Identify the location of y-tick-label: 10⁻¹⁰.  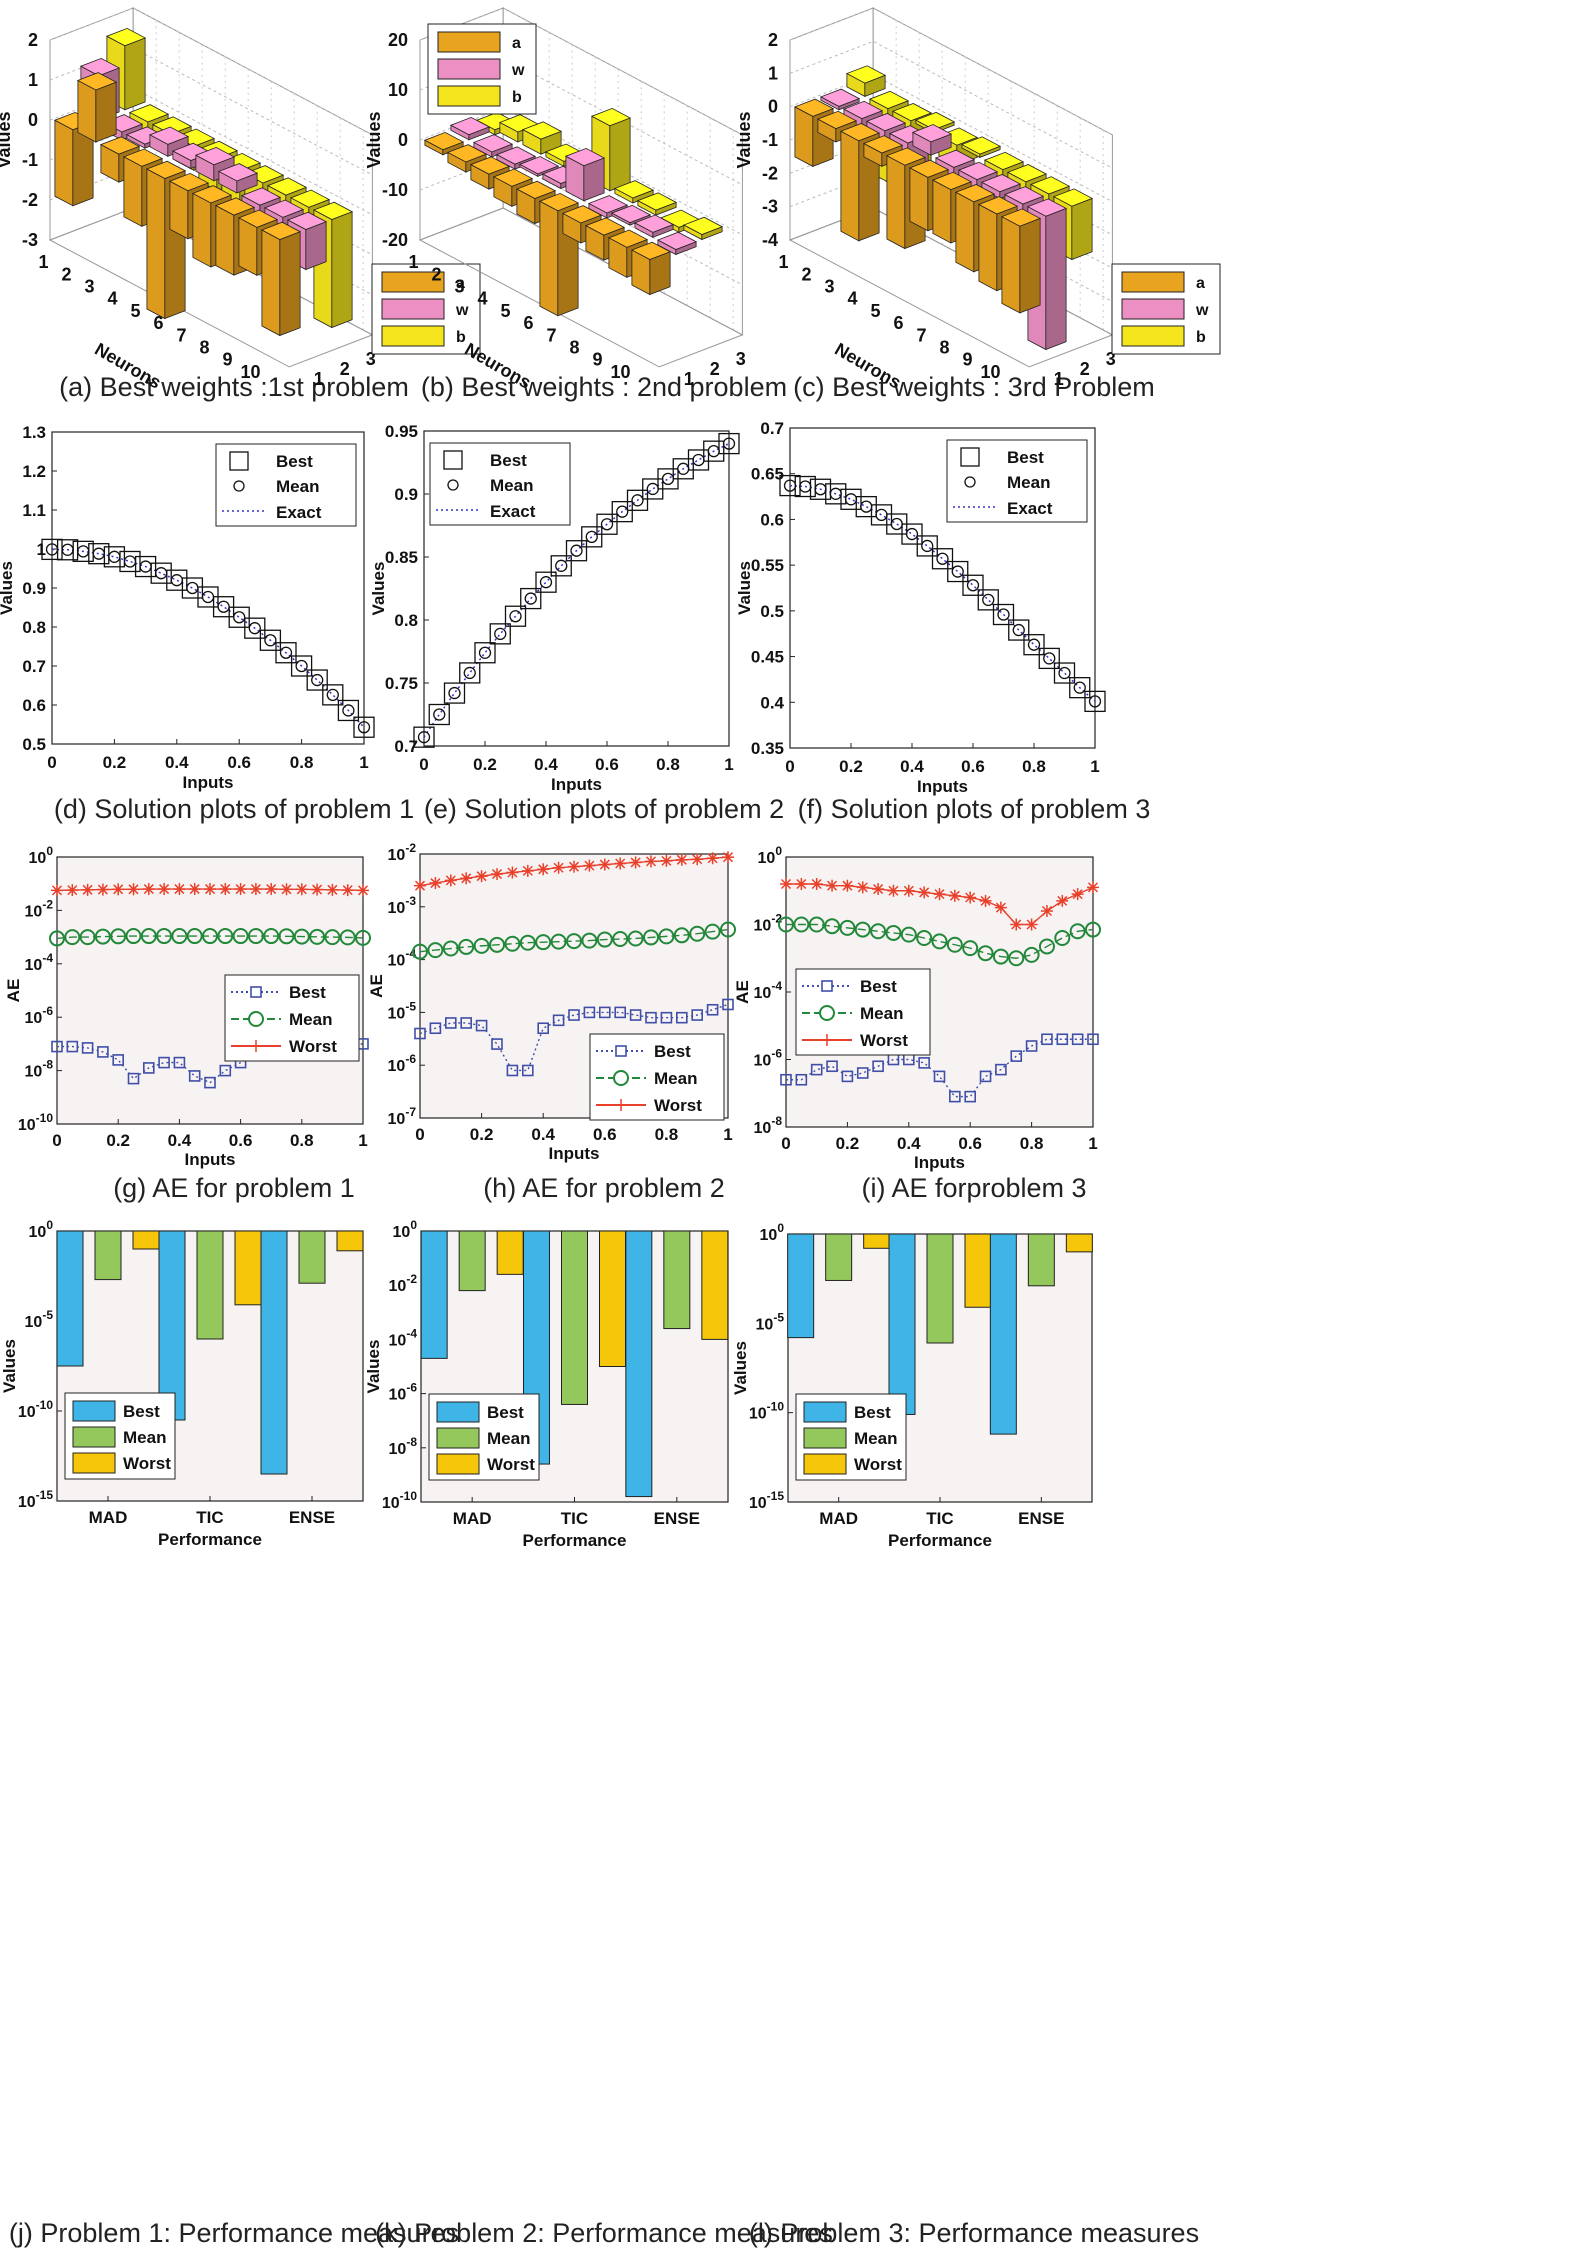
(766, 1411).